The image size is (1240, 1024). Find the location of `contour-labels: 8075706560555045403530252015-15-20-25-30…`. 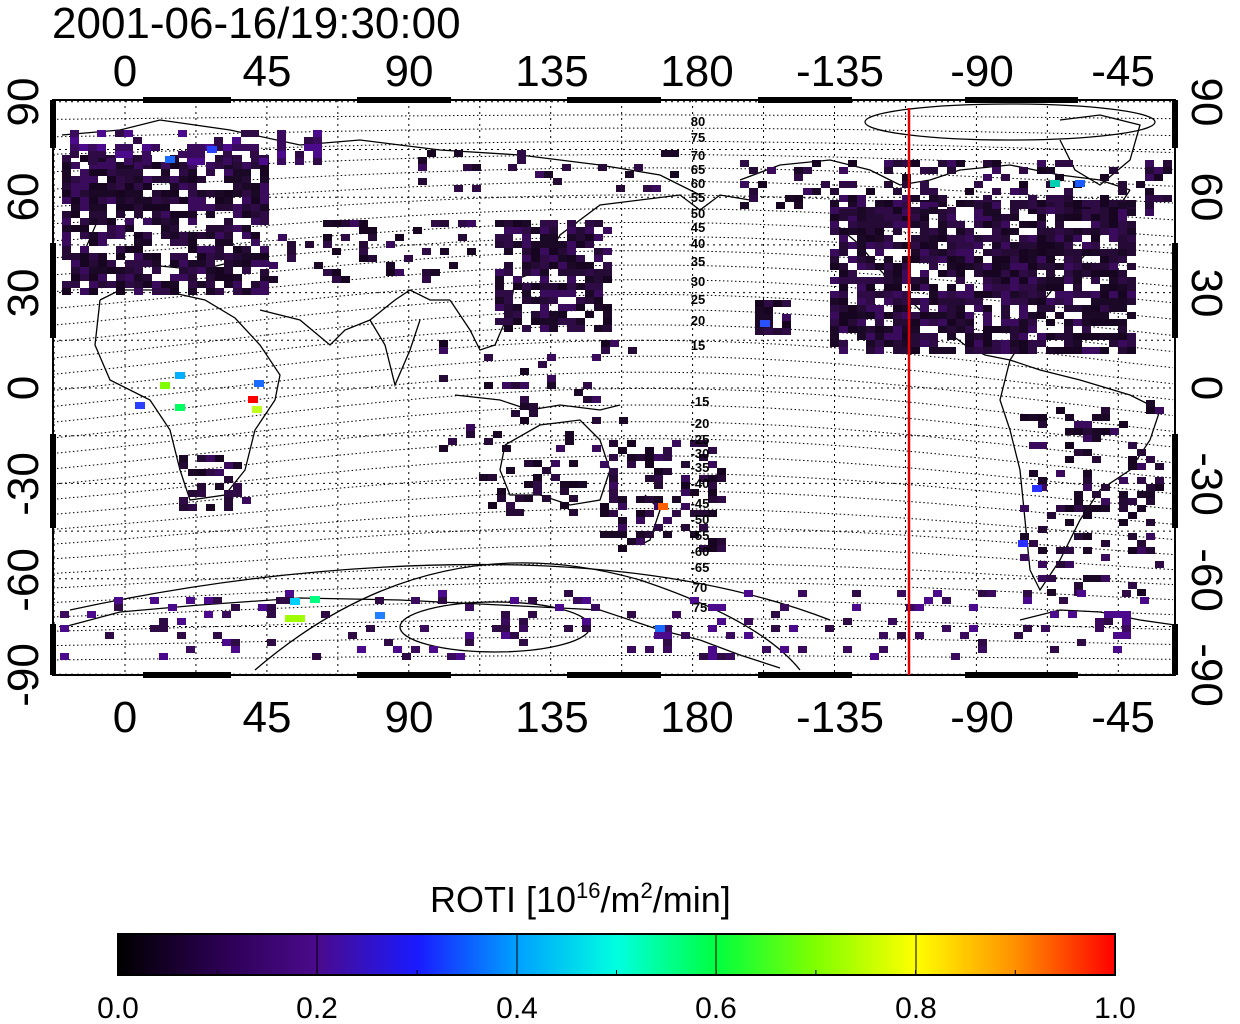

contour-labels: 8075706560555045403530252015-15-20-25-30… is located at coordinates (700, 364).